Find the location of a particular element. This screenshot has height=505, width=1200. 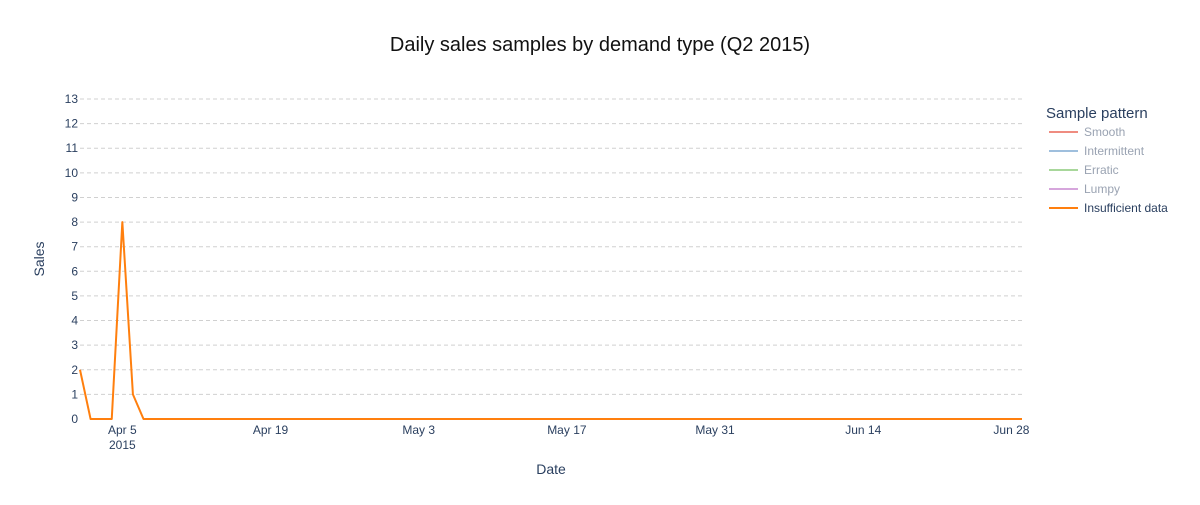

x-tick-label: Apr 19 is located at coordinates (271, 430).